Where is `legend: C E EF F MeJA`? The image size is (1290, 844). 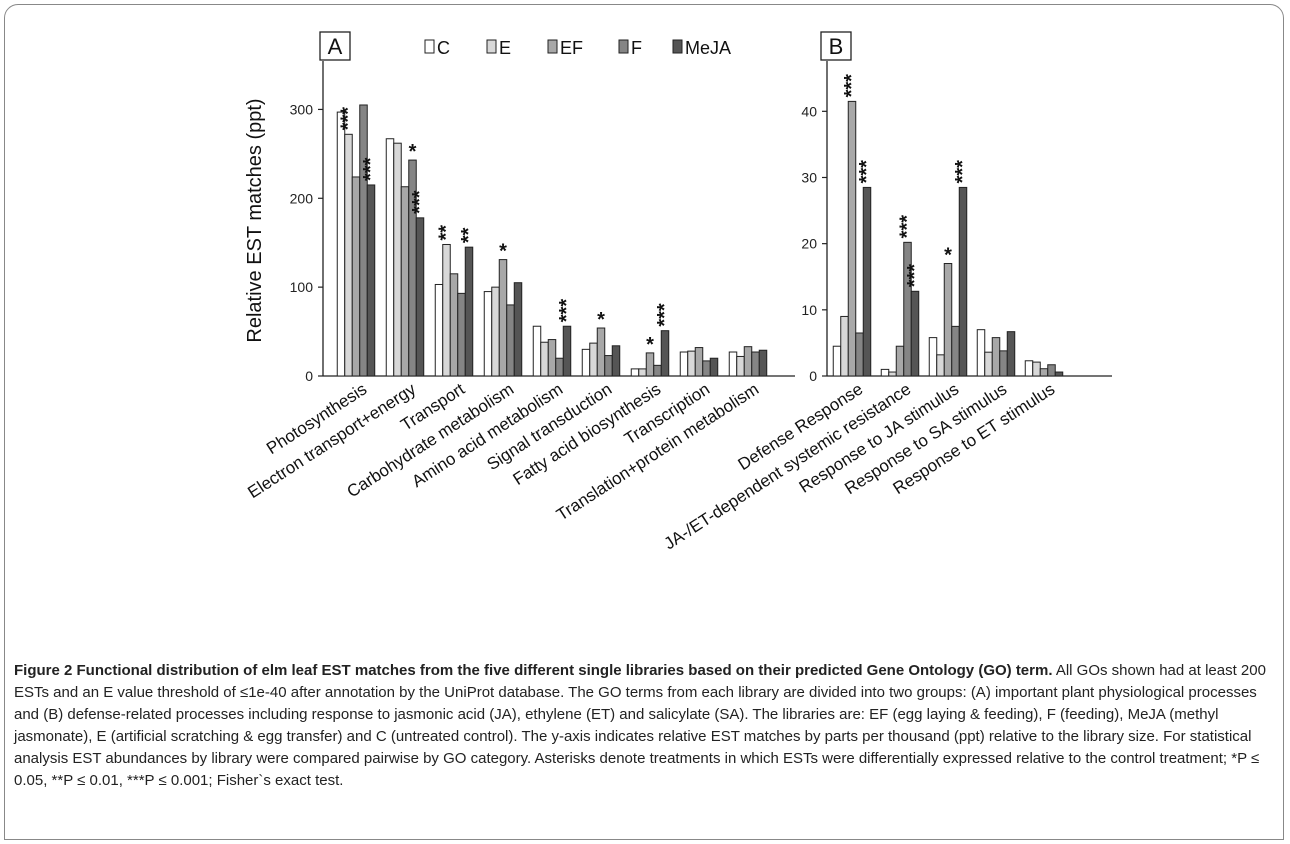
legend: C E EF F MeJA is located at coordinates (577, 48).